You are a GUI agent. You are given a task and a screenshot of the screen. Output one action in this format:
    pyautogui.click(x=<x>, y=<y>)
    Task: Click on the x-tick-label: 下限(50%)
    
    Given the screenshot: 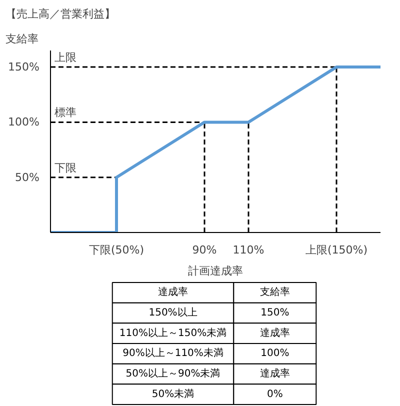 What is the action you would take?
    pyautogui.click(x=116, y=250)
    